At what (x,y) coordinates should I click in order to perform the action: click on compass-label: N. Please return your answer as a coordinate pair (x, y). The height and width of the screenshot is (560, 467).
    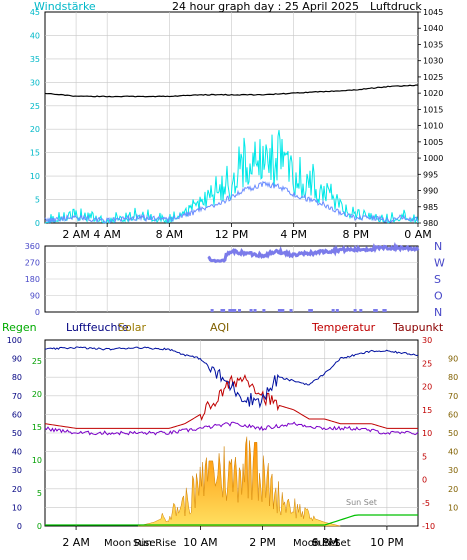
    Looking at the image, I should click on (438, 312).